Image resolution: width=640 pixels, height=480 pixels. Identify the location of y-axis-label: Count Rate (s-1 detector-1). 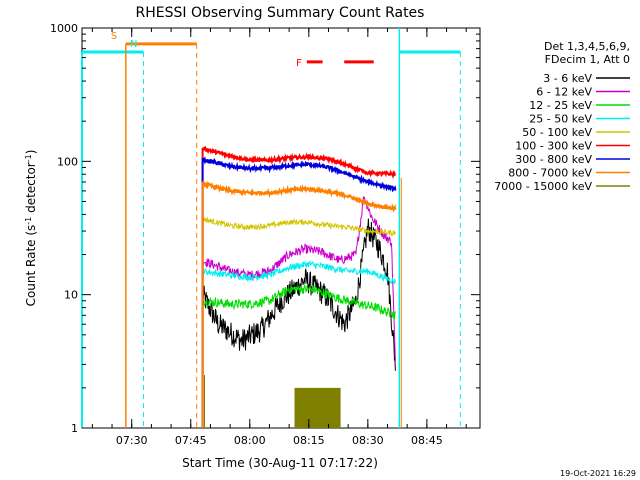
(31, 228).